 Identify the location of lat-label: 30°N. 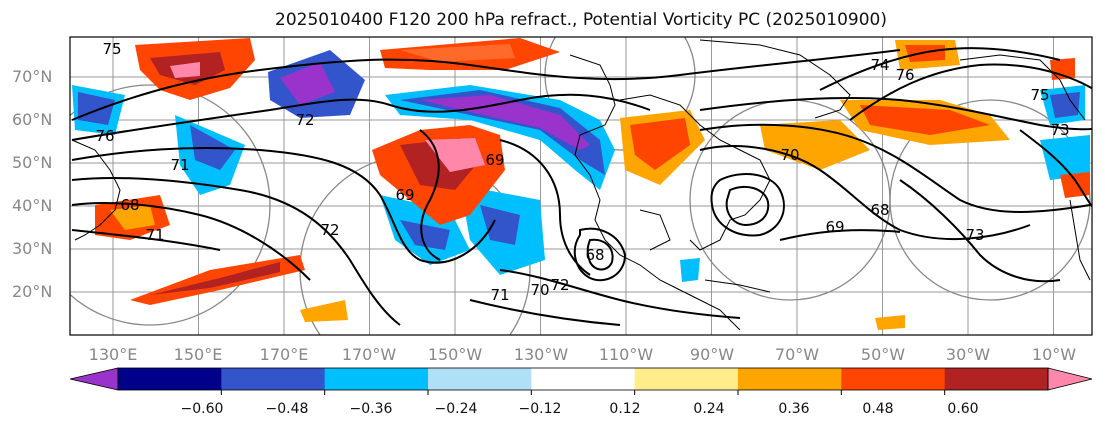
(32, 248).